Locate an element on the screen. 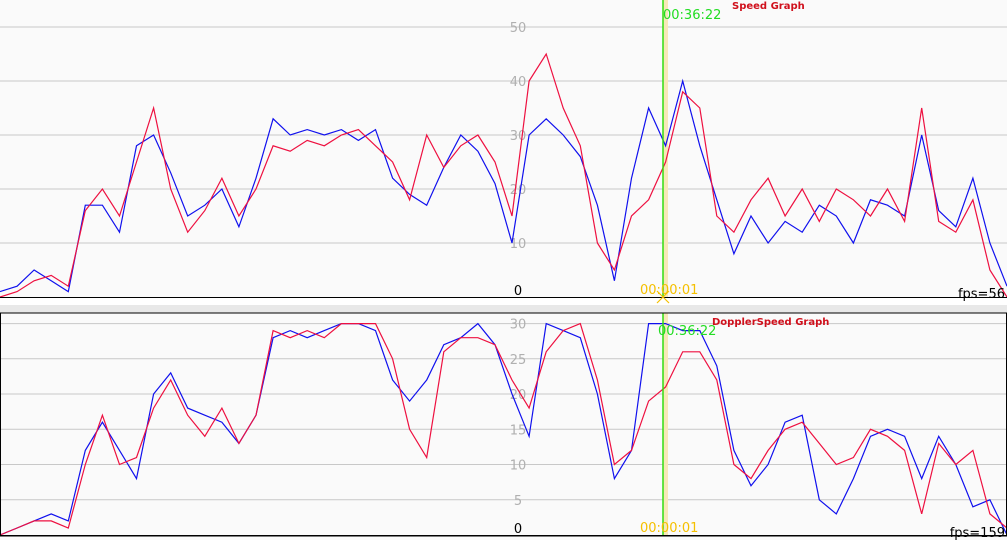 The width and height of the screenshot is (1007, 540). doppler-start-time: 00:00:01 is located at coordinates (669, 528).